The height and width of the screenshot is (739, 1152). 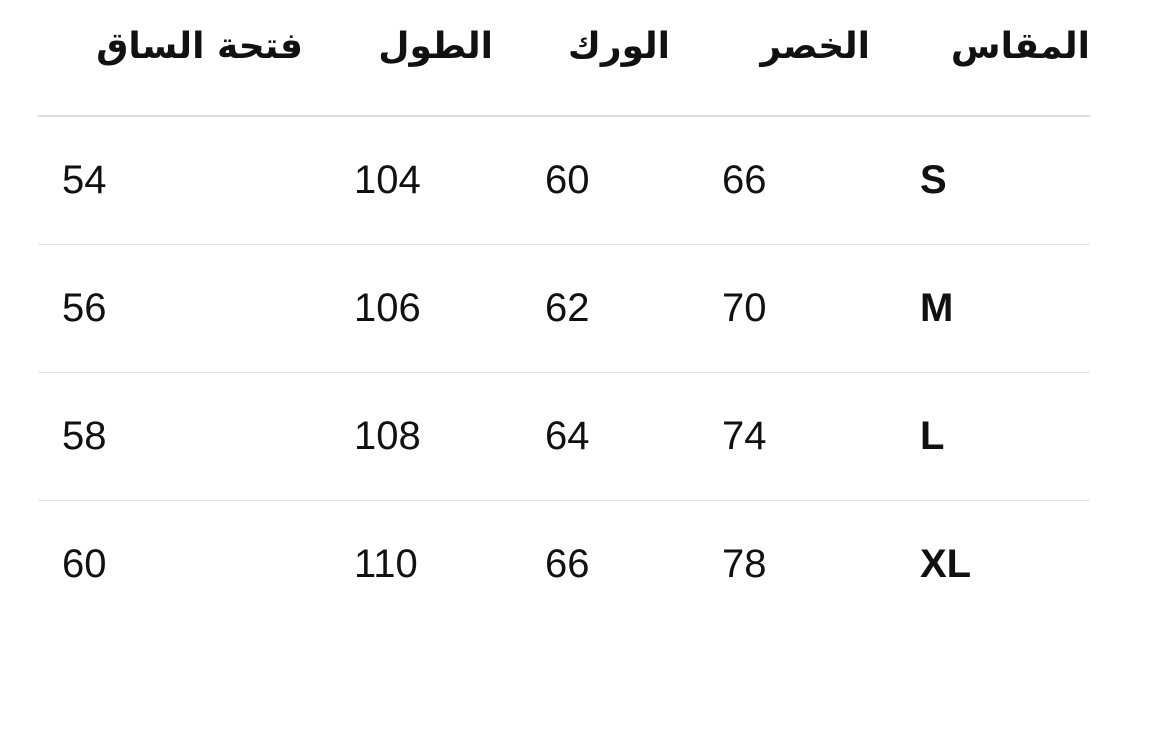 What do you see at coordinates (170, 58) in the screenshot?
I see `header-leg-opening: فتحة الساق` at bounding box center [170, 58].